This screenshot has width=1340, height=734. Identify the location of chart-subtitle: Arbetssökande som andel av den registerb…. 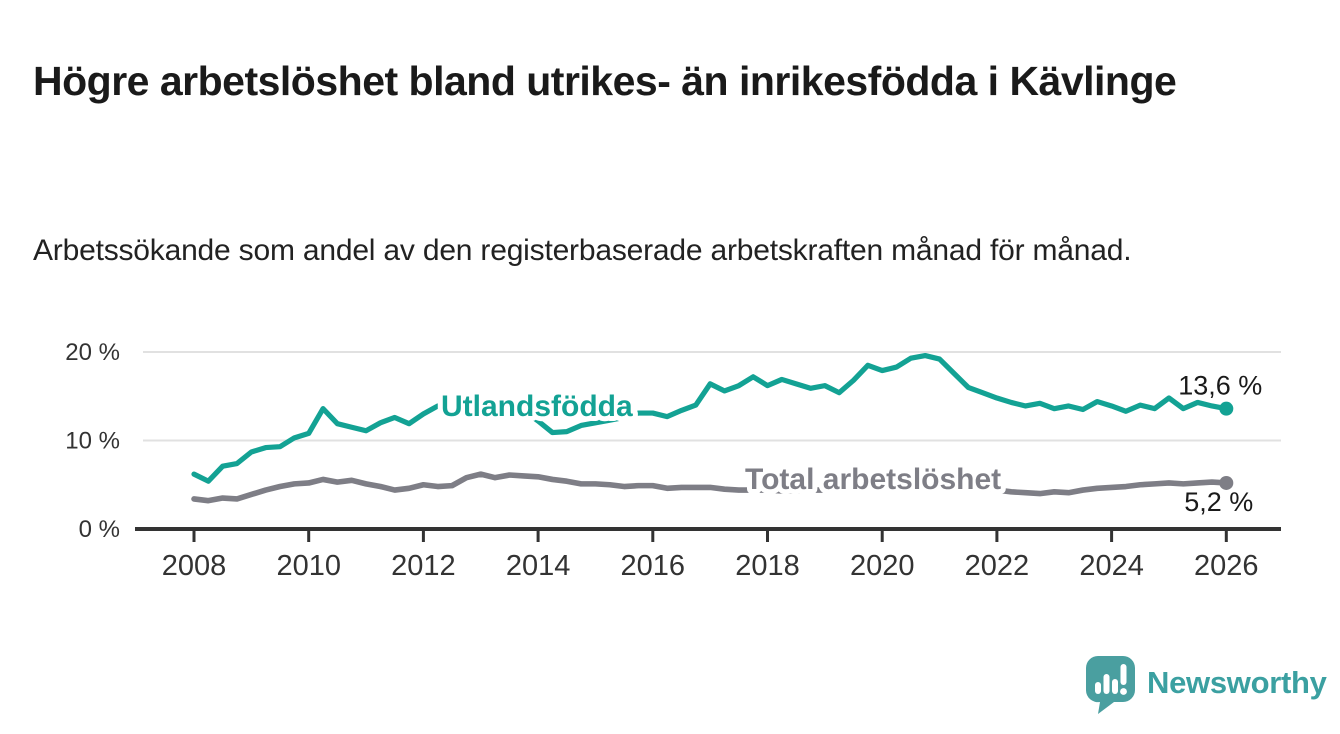
(582, 250).